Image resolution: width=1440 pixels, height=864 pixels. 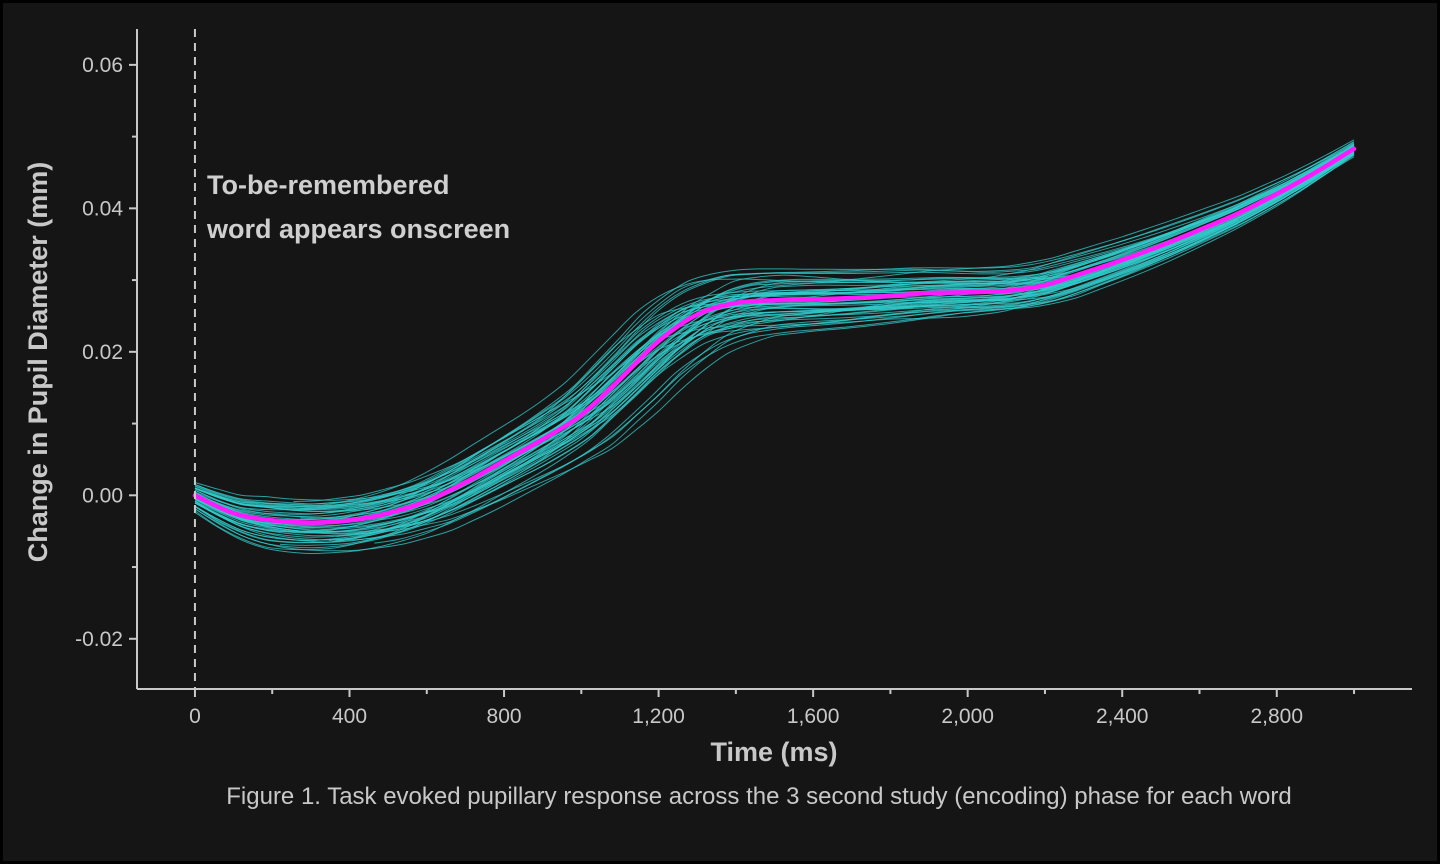 I want to click on x-tick-label: 0, so click(x=195, y=716).